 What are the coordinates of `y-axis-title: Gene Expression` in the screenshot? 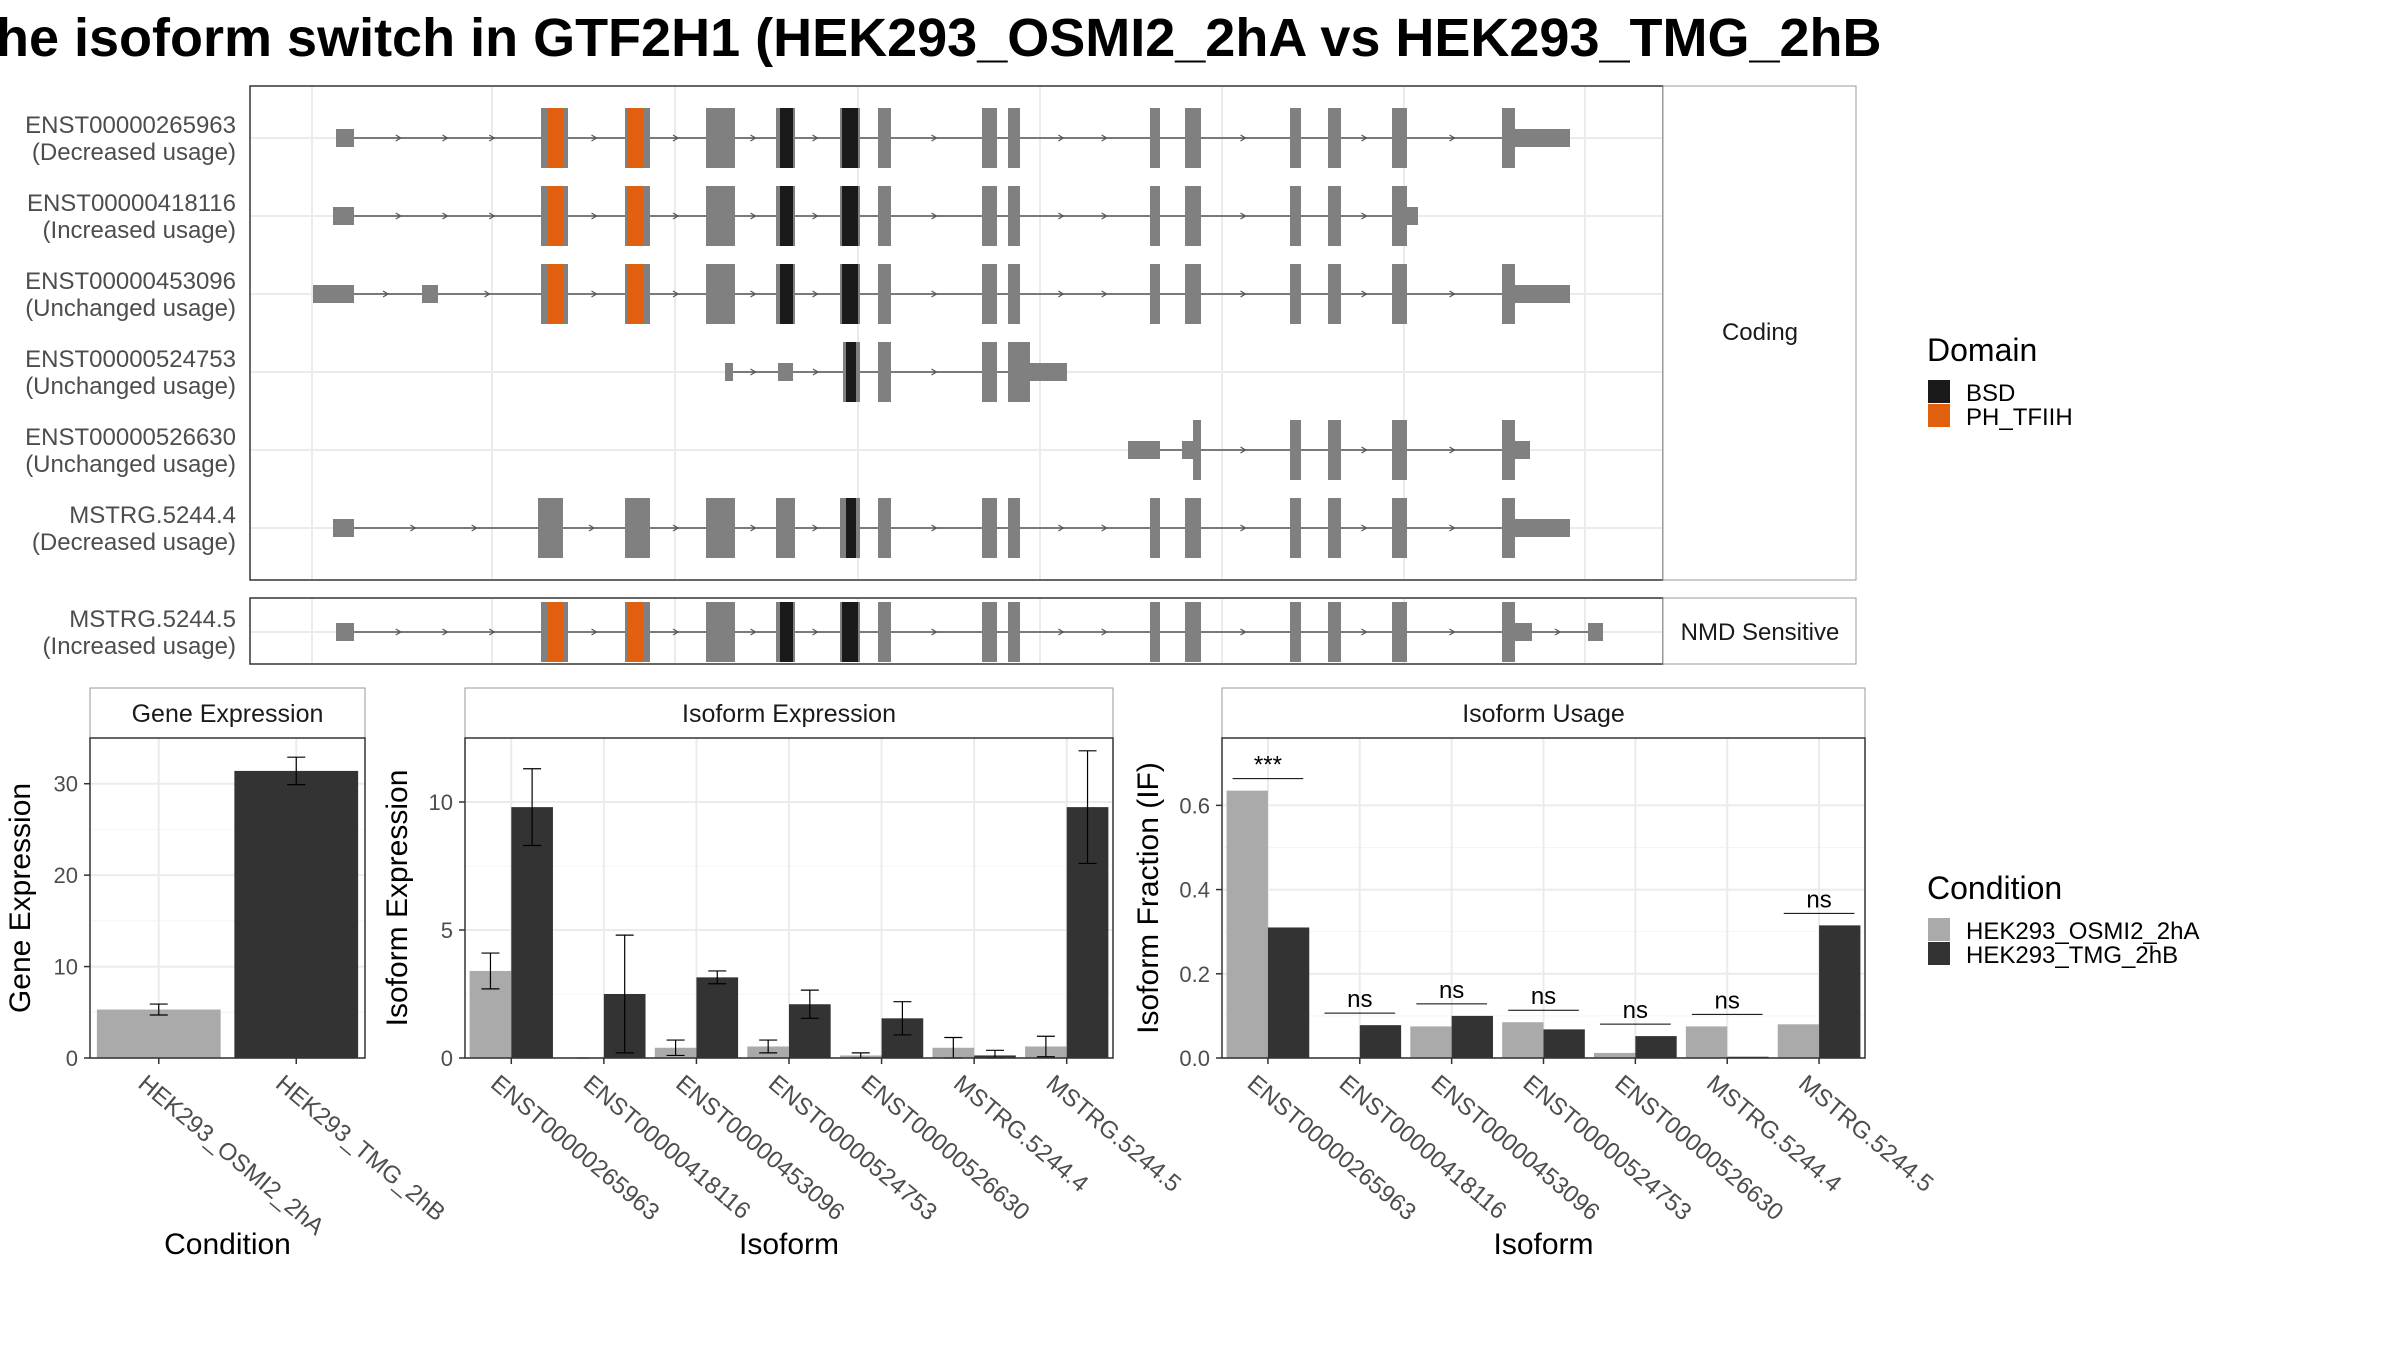 It's located at (20, 898).